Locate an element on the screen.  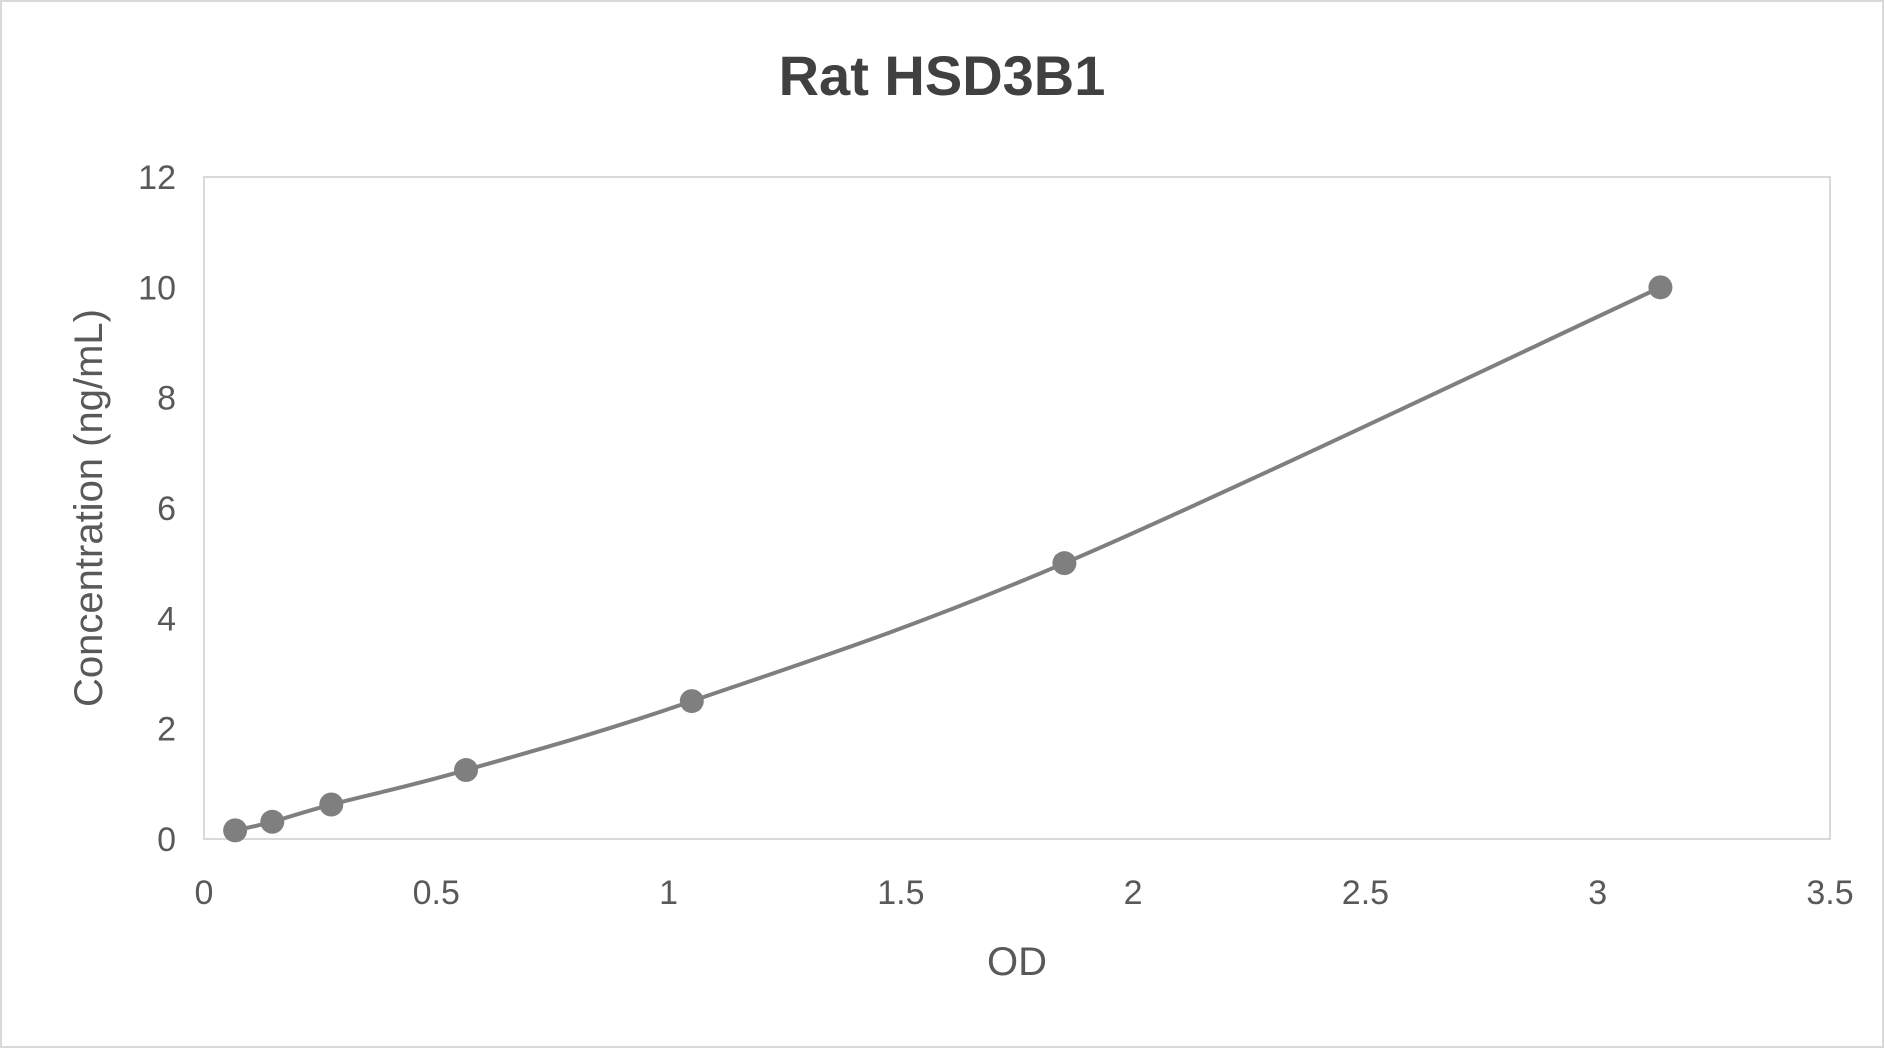
x-tick-label: 2.5 is located at coordinates (1365, 893).